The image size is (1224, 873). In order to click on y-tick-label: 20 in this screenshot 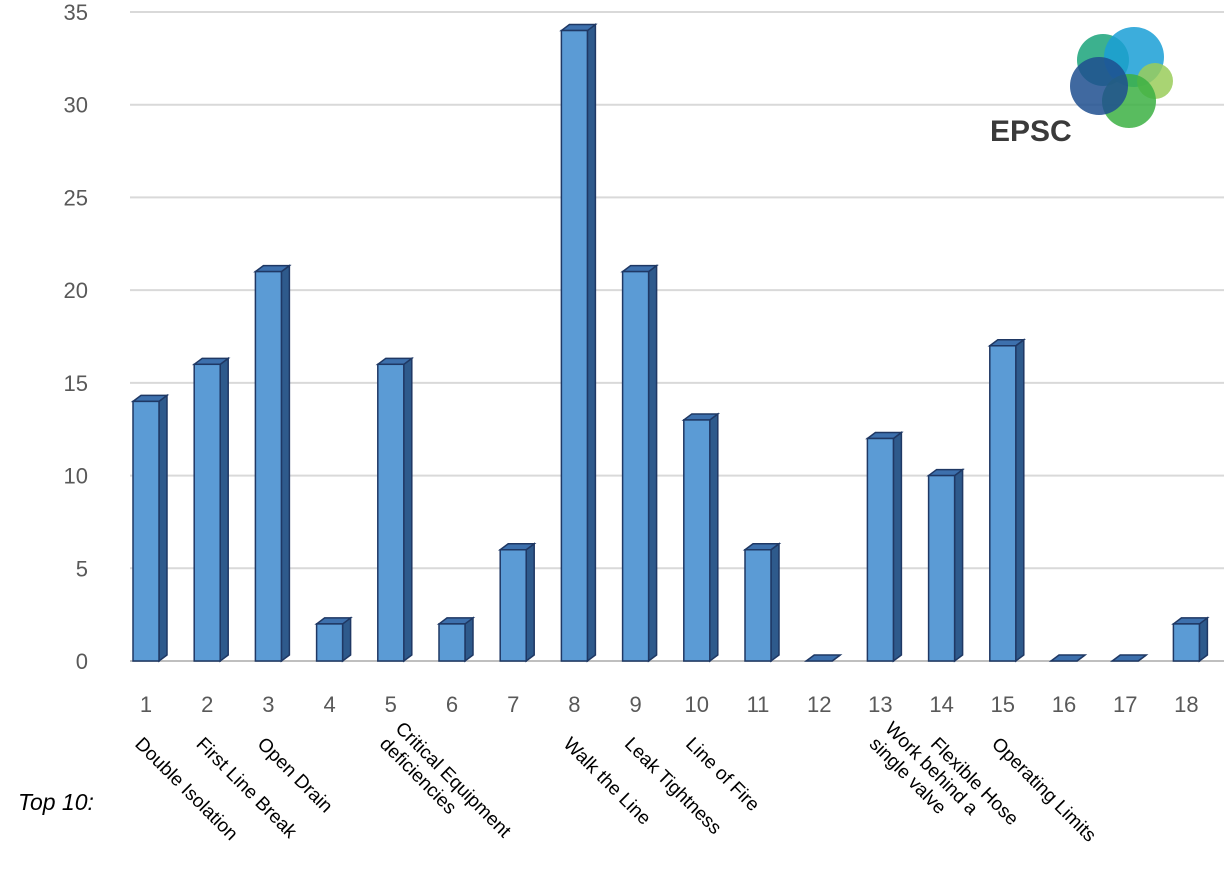, I will do `click(76, 290)`.